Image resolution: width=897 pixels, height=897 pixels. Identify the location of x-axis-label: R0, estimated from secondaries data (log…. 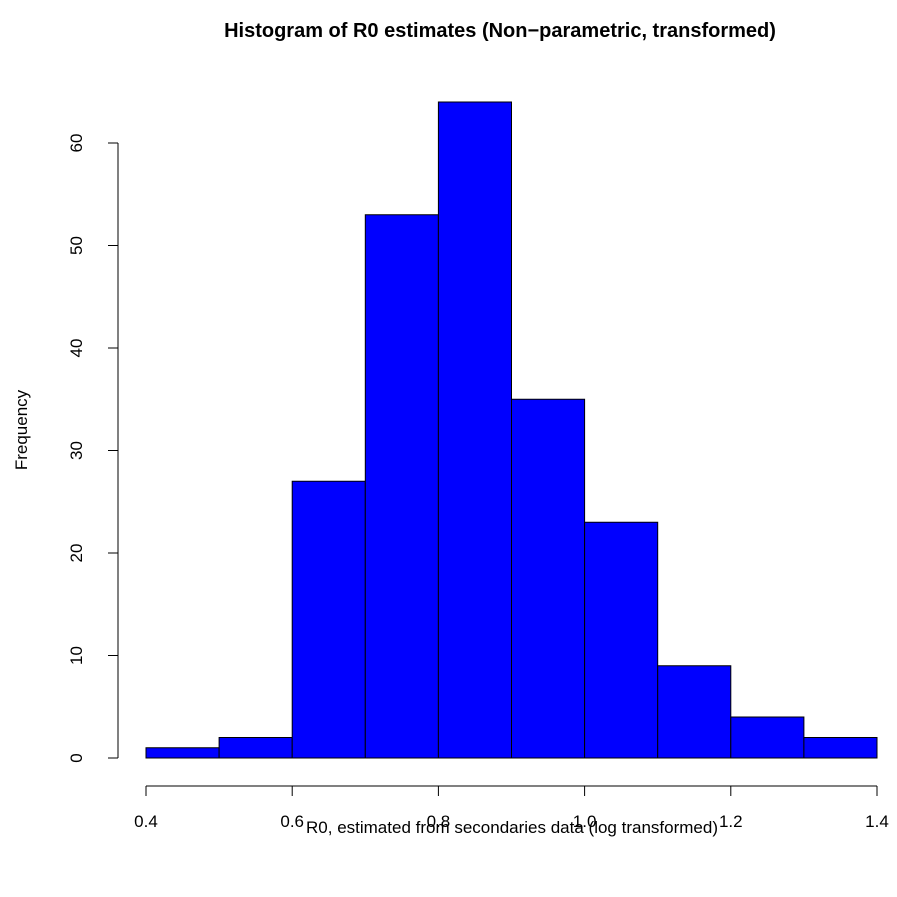
(512, 827).